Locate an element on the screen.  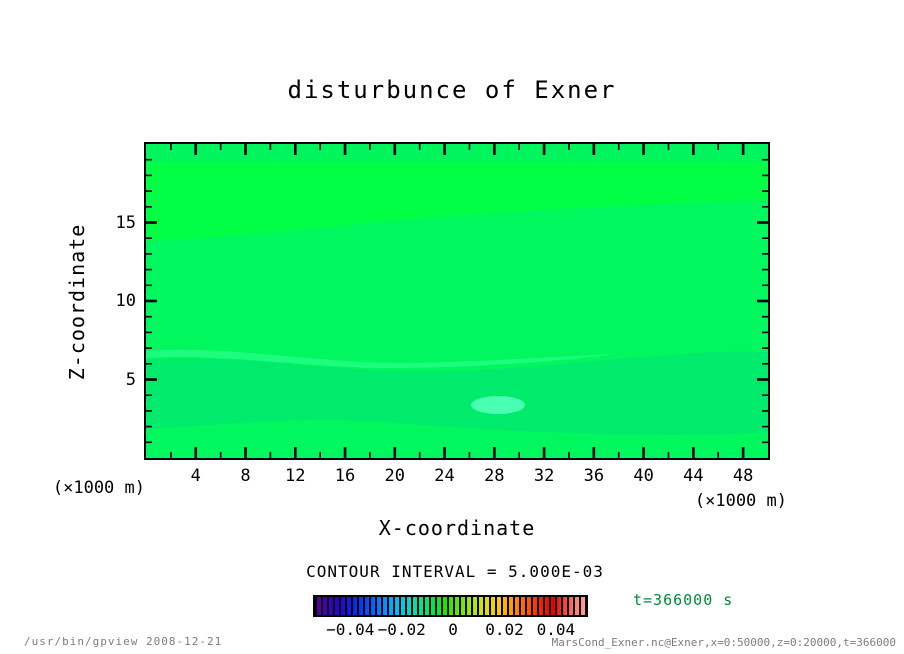
x-tick-label: 40 is located at coordinates (643, 476).